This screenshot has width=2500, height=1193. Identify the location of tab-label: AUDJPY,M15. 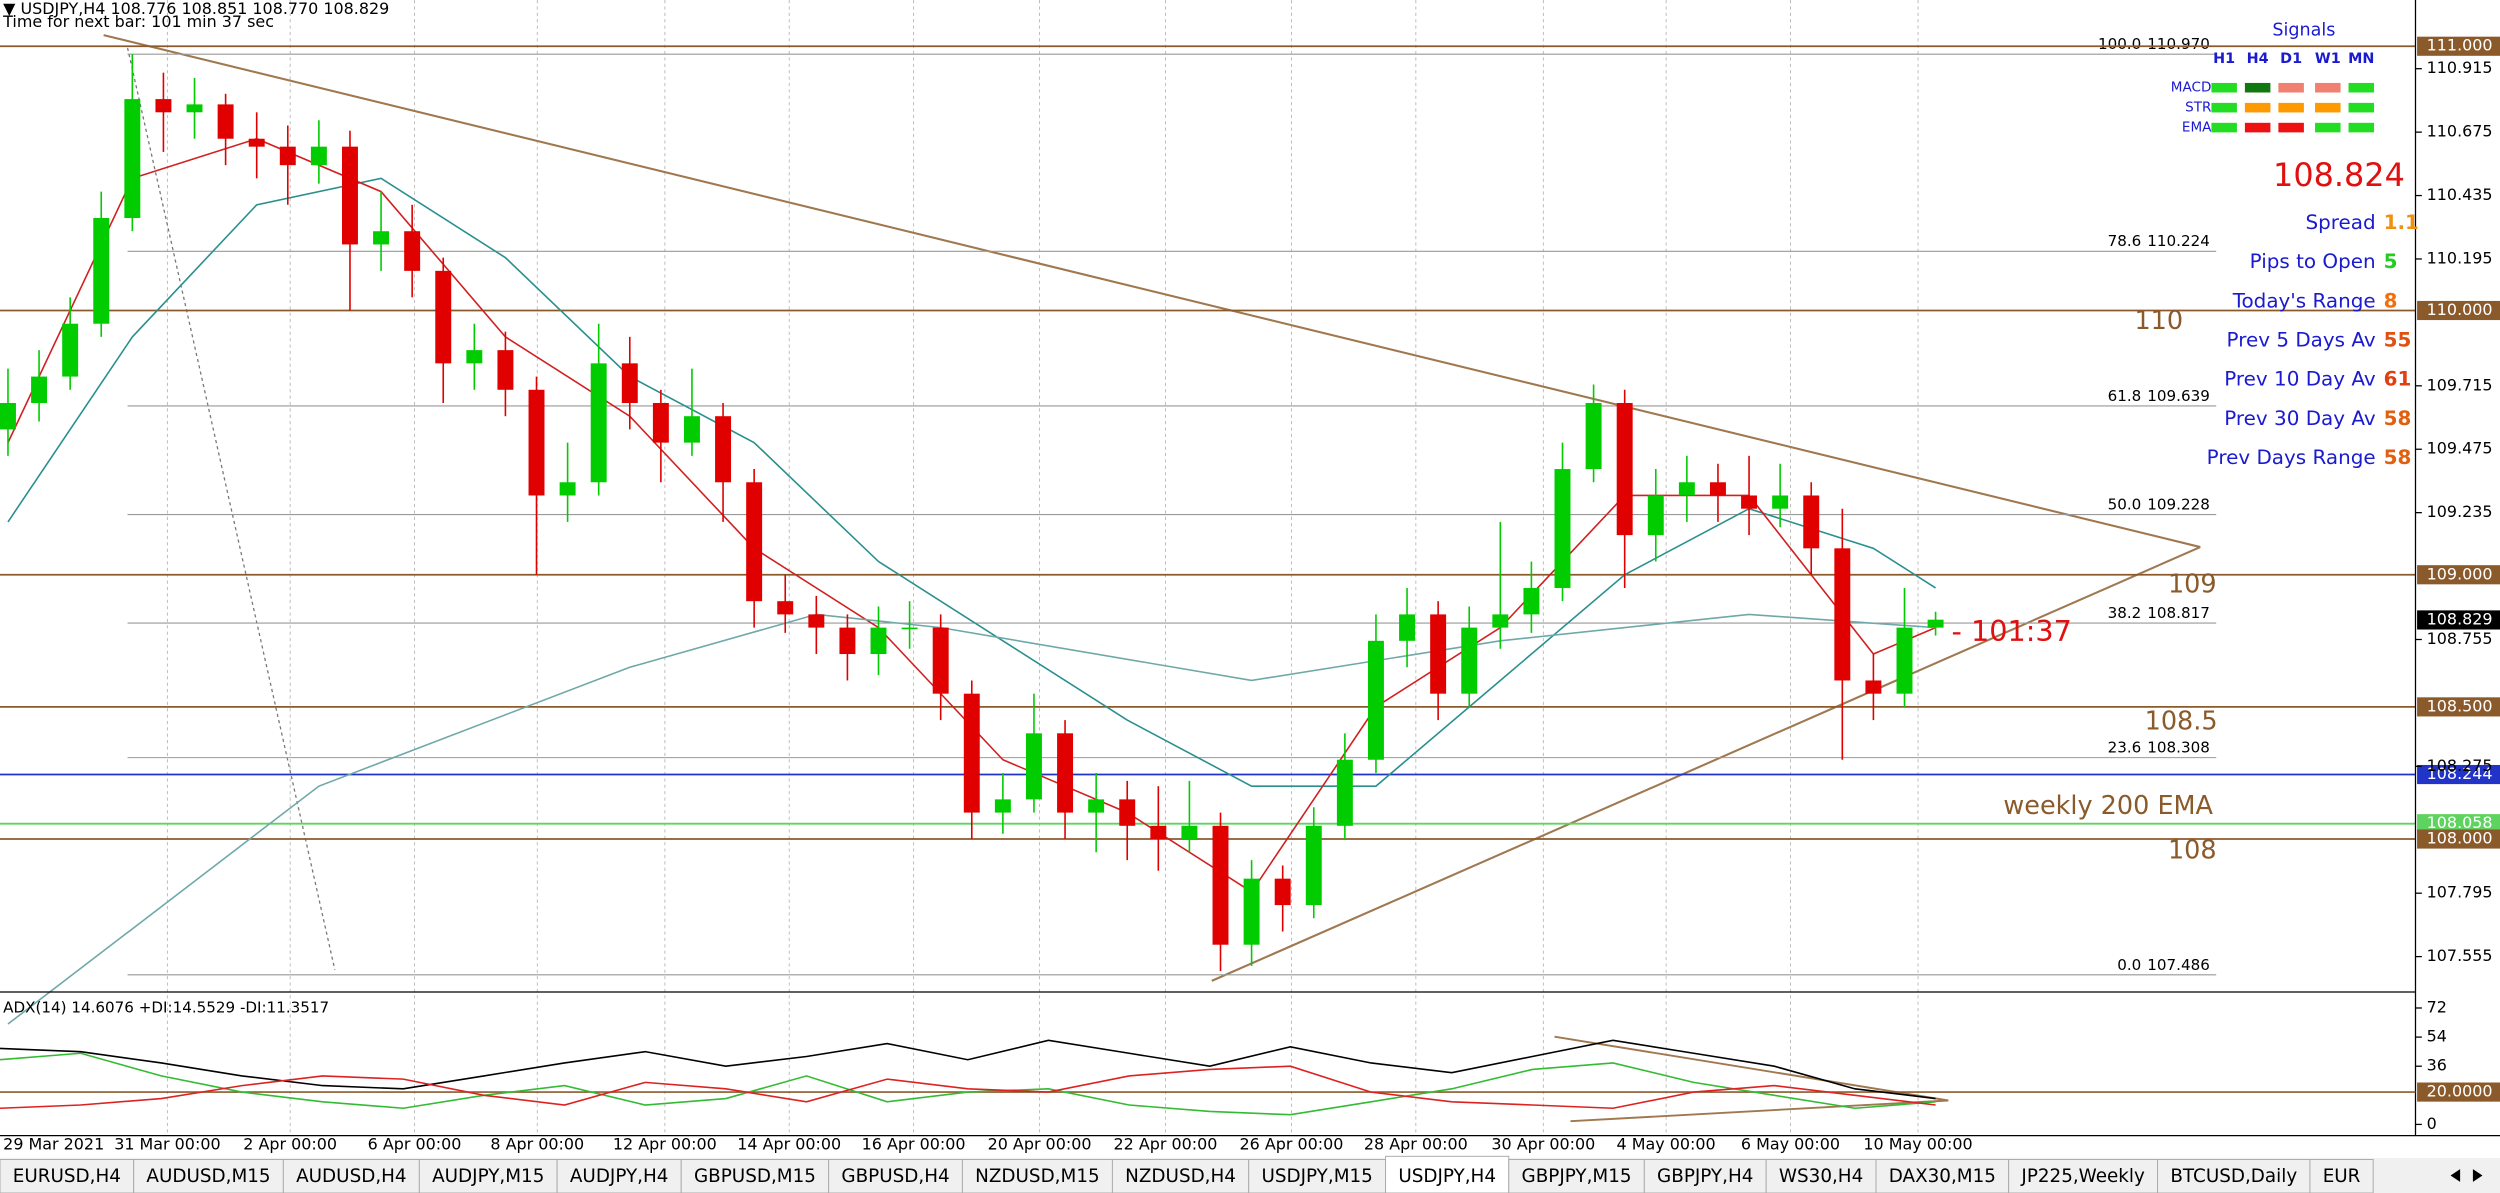
(488, 1176).